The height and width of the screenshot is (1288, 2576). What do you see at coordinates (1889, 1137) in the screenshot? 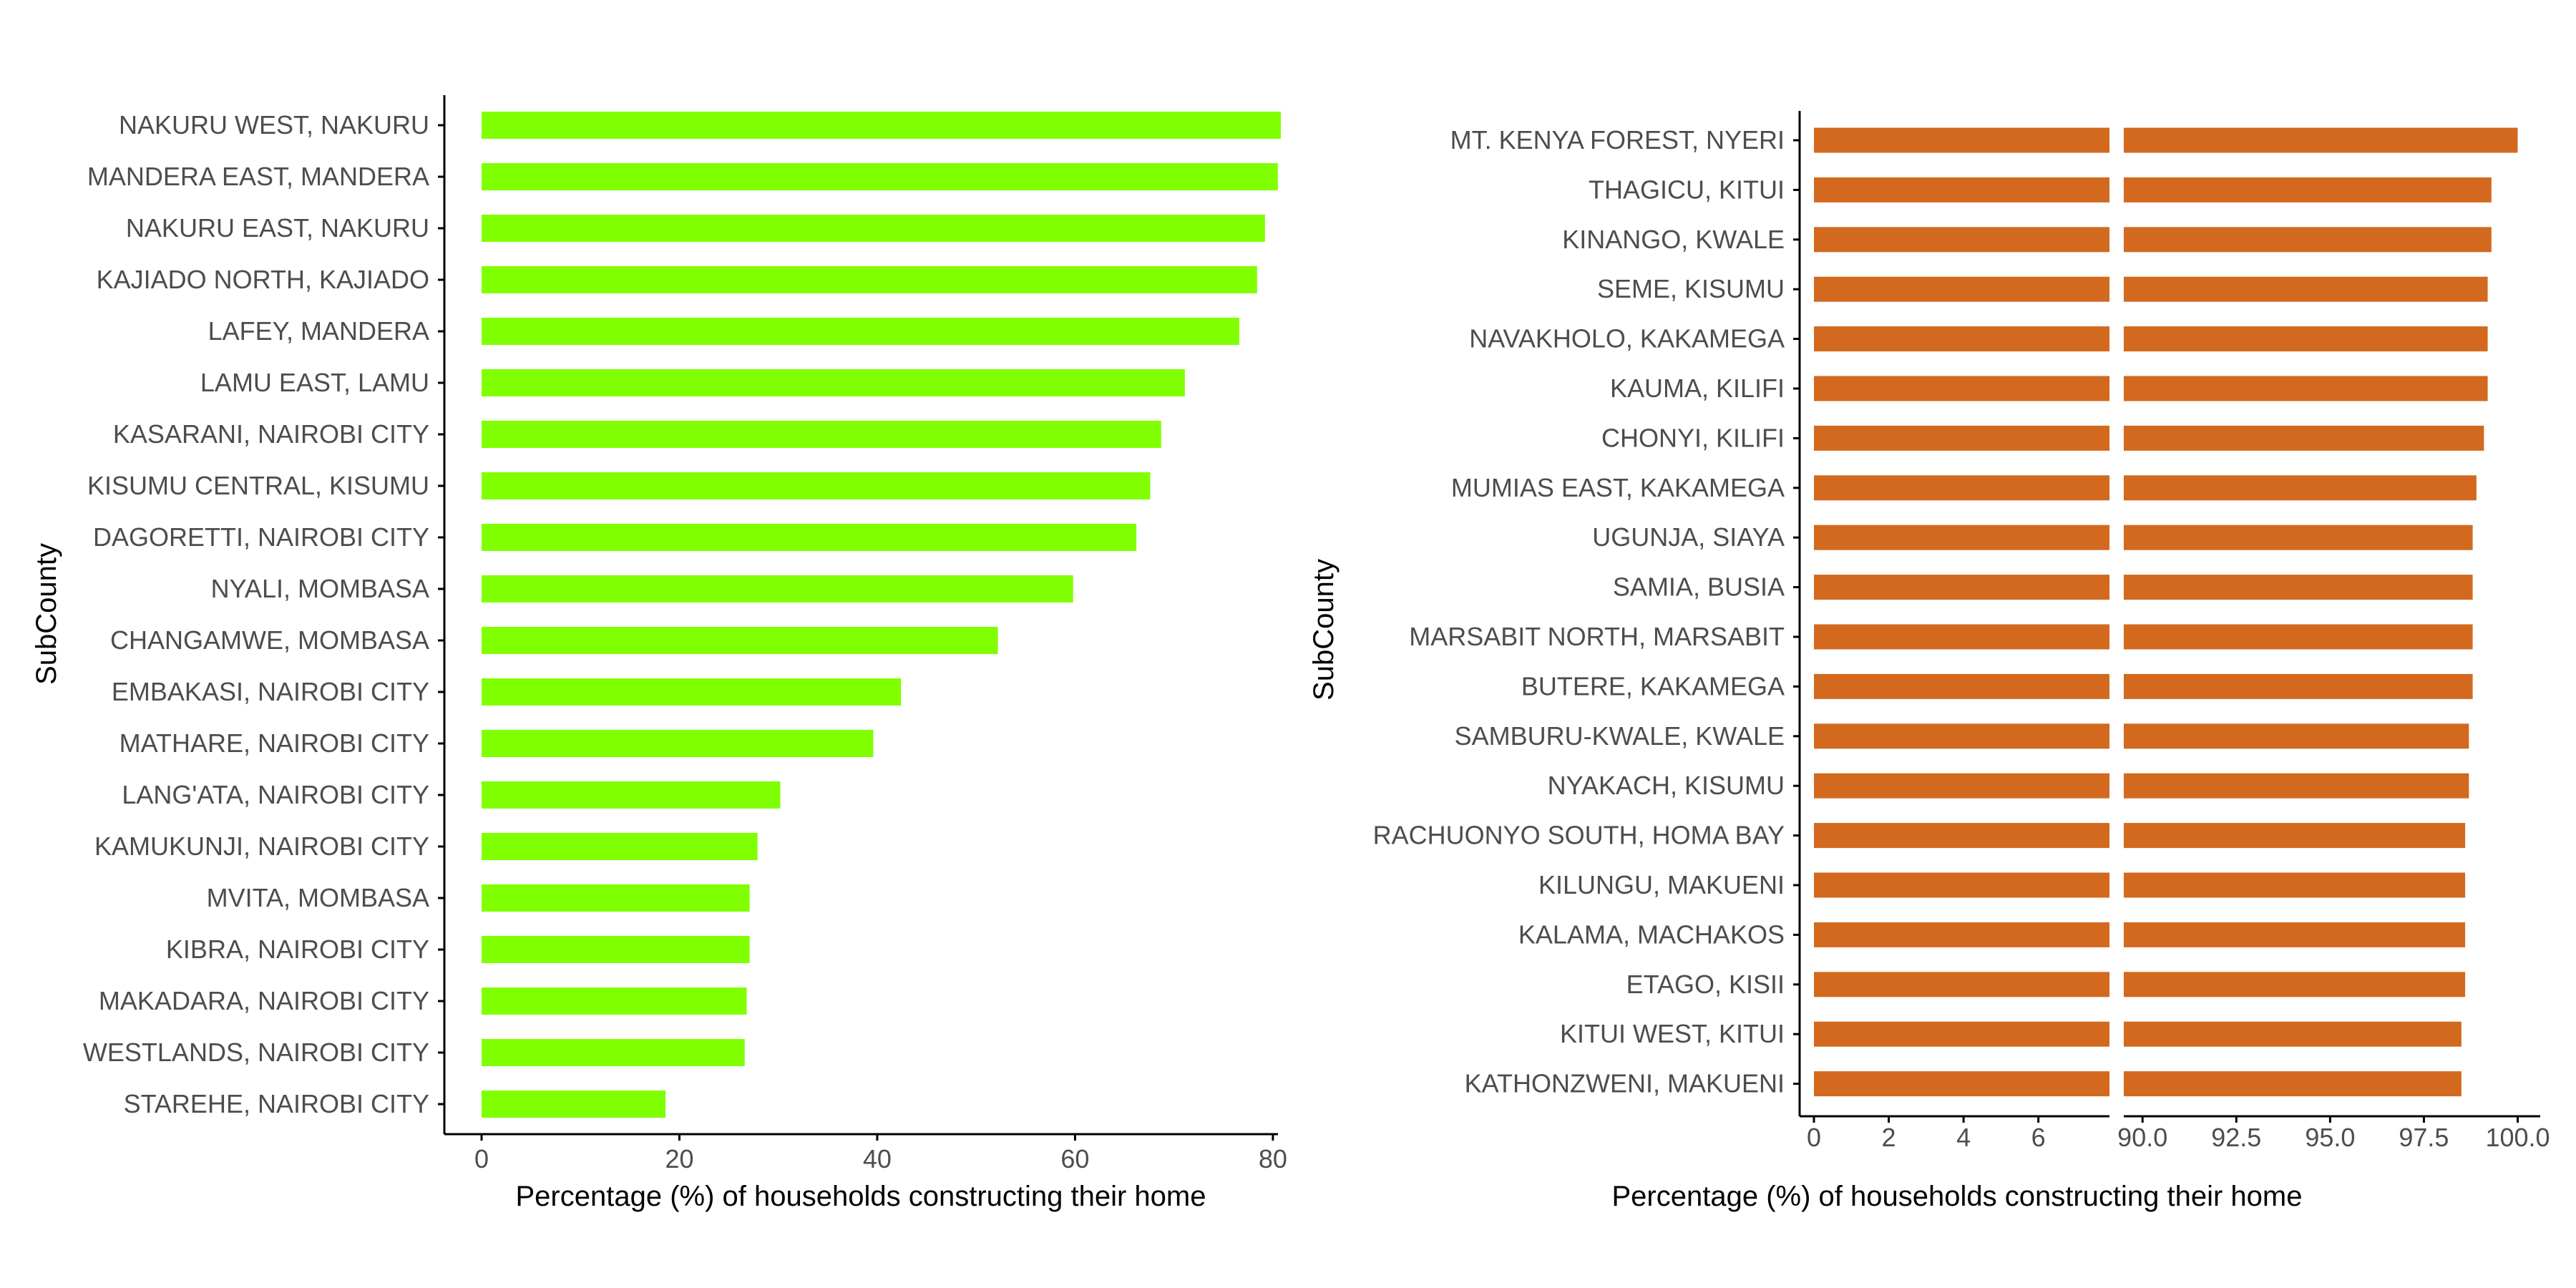
I see `x-tick-label: 2` at bounding box center [1889, 1137].